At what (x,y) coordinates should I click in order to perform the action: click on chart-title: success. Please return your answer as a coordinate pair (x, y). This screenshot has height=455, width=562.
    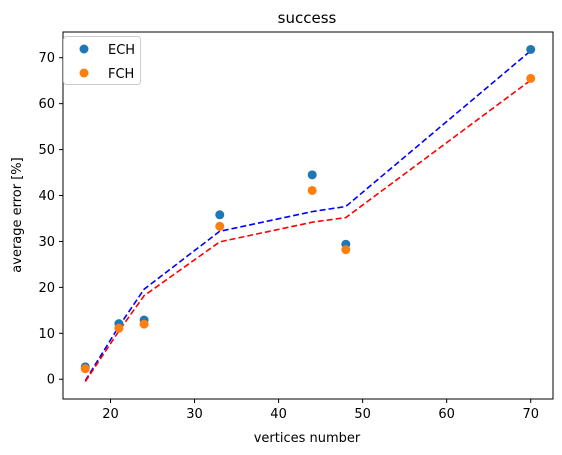
    Looking at the image, I should click on (307, 18).